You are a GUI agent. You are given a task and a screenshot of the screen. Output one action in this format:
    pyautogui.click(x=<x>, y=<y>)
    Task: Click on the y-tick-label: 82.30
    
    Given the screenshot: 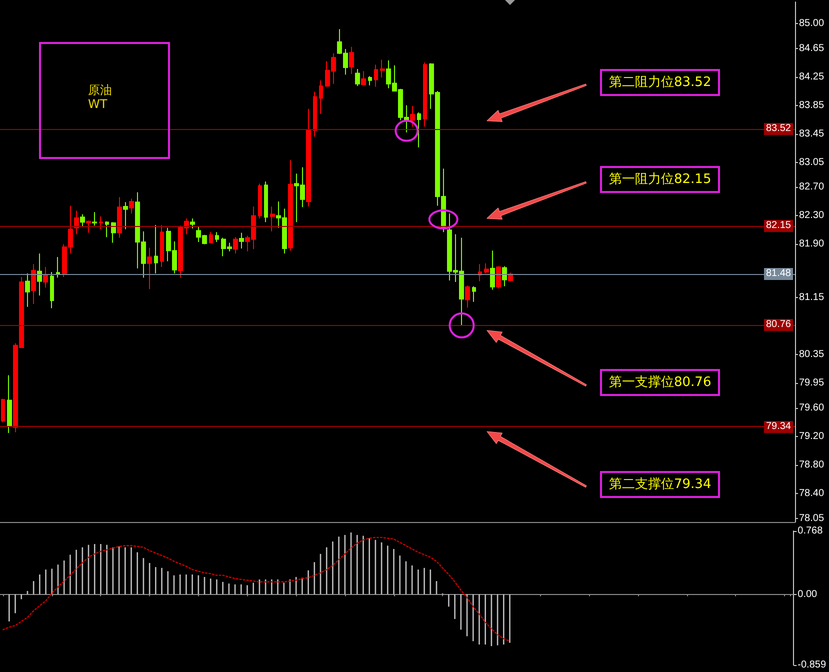 What is the action you would take?
    pyautogui.click(x=811, y=216)
    